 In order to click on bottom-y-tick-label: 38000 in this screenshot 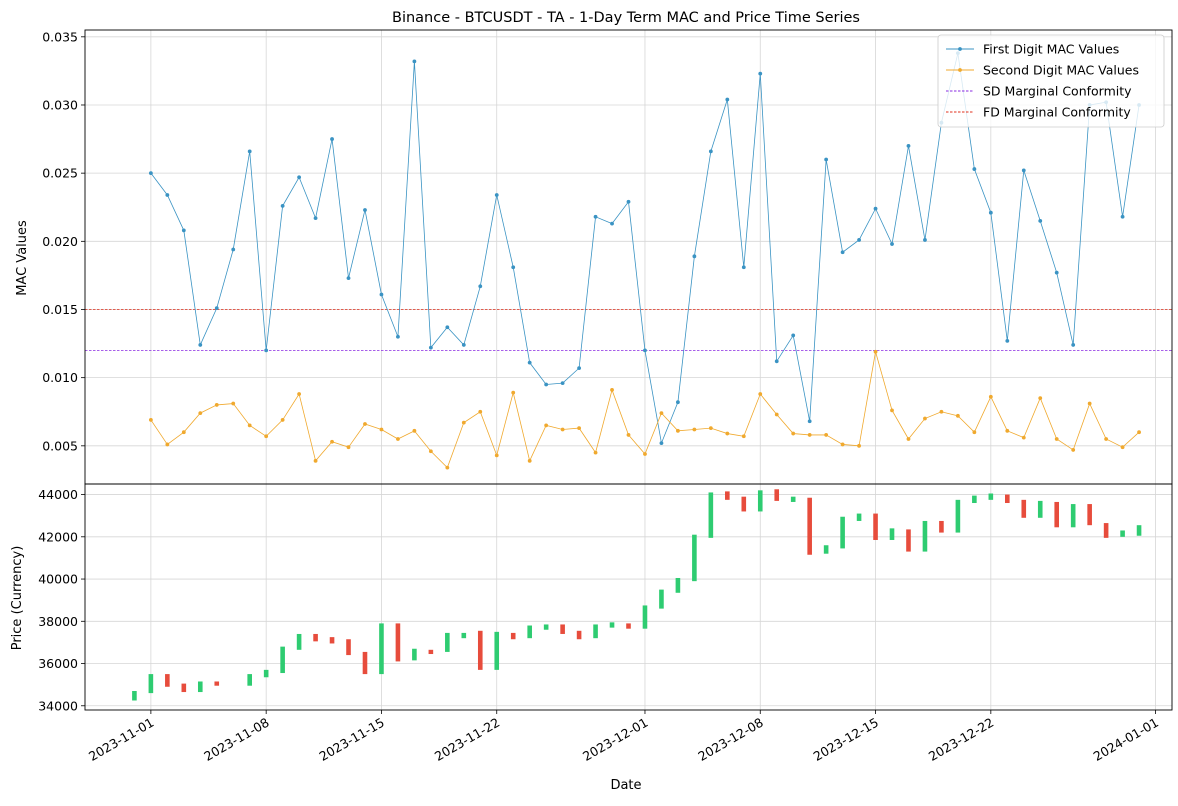, I will do `click(58, 621)`.